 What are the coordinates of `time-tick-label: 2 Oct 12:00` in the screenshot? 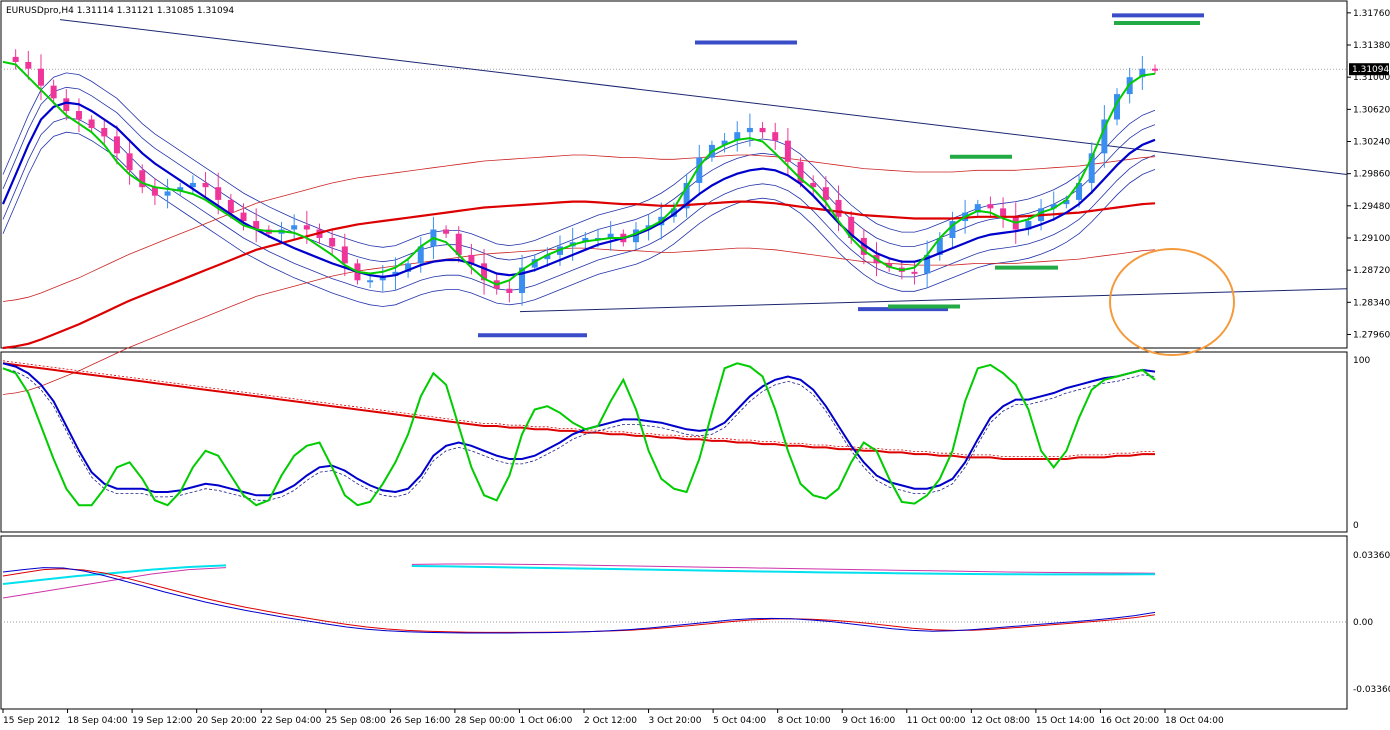 It's located at (610, 721).